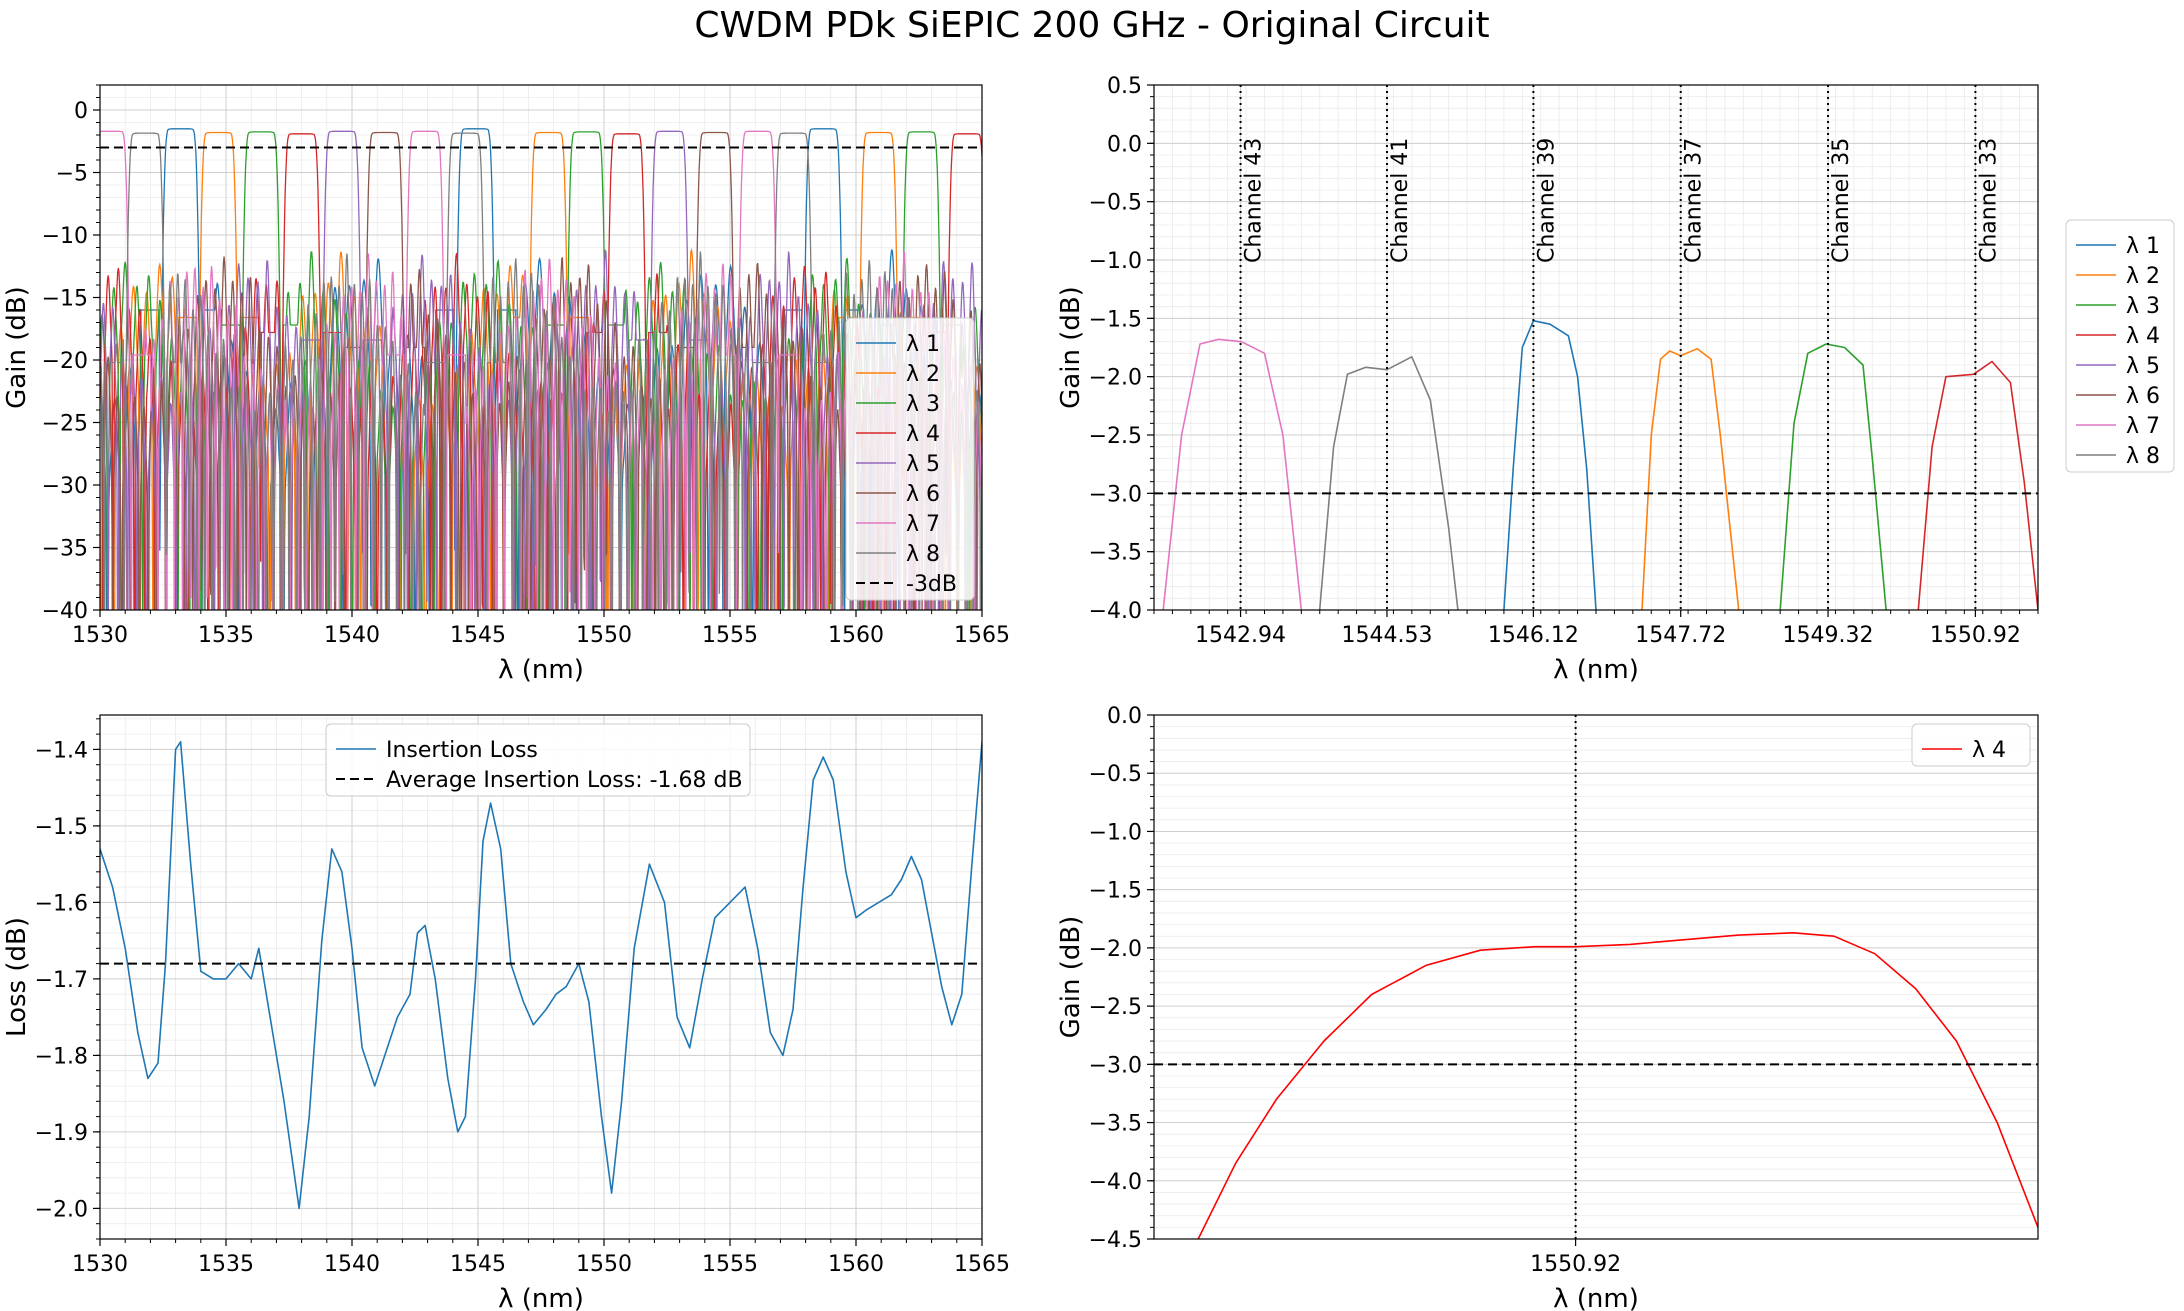 This screenshot has height=1311, width=2184. What do you see at coordinates (2143, 456) in the screenshot?
I see `legend-entry: λ 8` at bounding box center [2143, 456].